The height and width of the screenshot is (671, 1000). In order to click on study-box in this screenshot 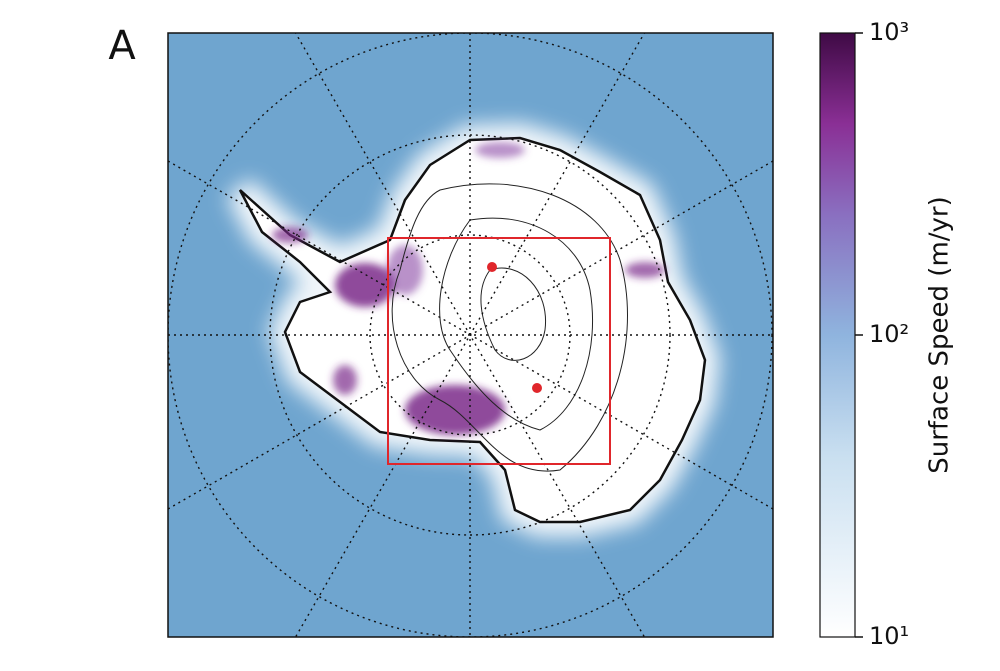, I will do `click(499, 351)`.